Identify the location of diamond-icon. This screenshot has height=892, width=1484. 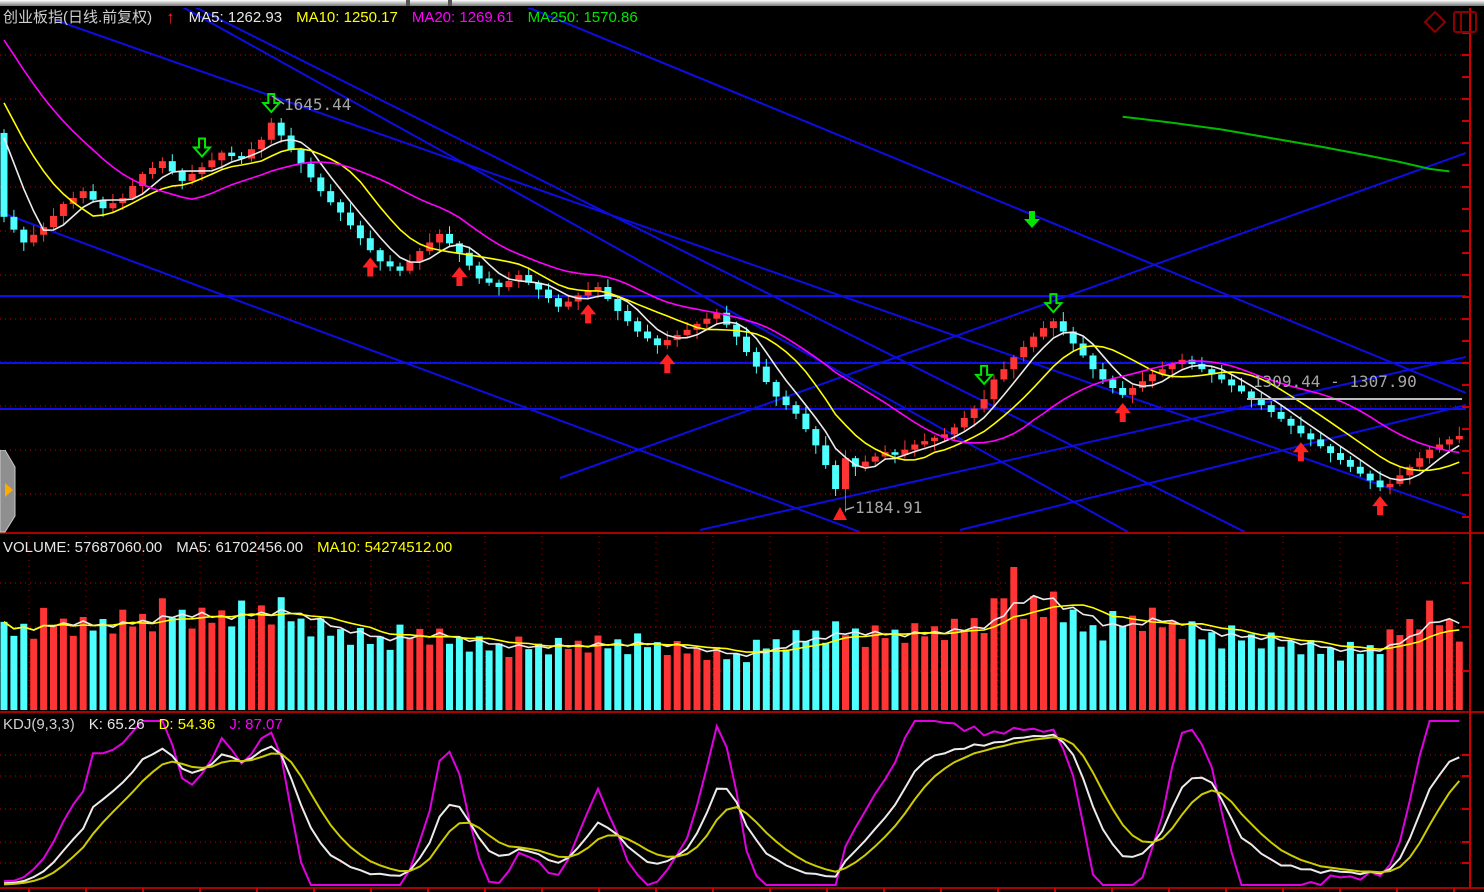
(1435, 22).